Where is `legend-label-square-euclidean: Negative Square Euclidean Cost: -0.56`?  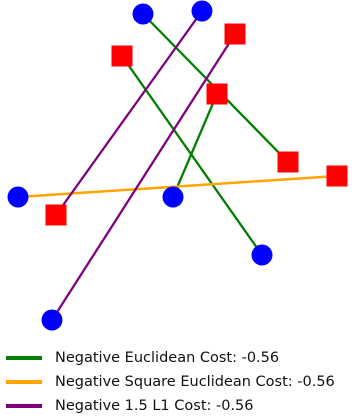 legend-label-square-euclidean: Negative Square Euclidean Cost: -0.56 is located at coordinates (195, 382).